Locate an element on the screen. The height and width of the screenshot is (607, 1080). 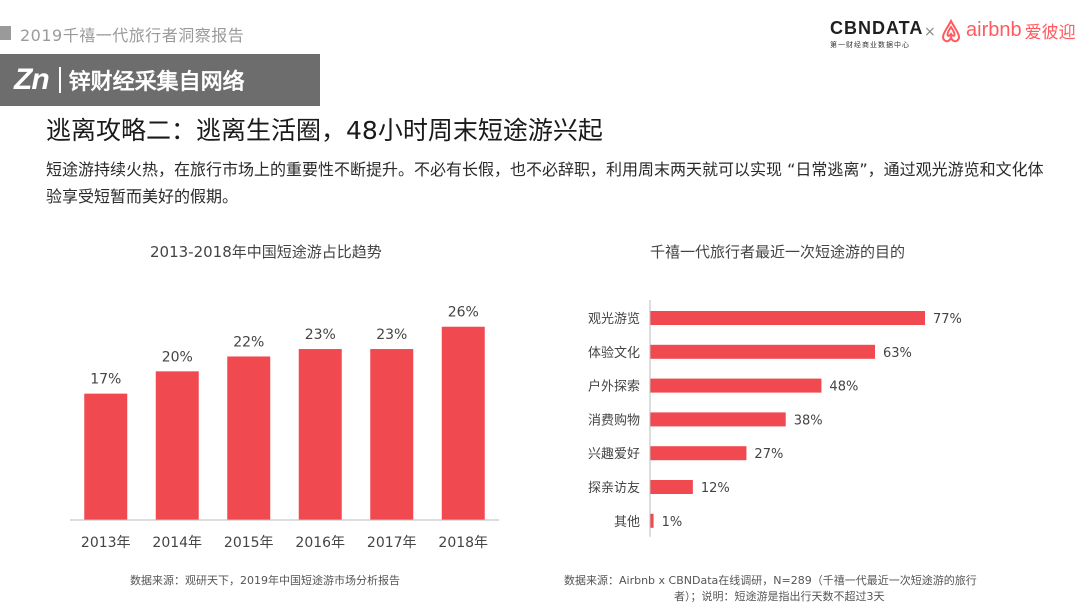
hbar-category-label-1: 观光游览 is located at coordinates (614, 319).